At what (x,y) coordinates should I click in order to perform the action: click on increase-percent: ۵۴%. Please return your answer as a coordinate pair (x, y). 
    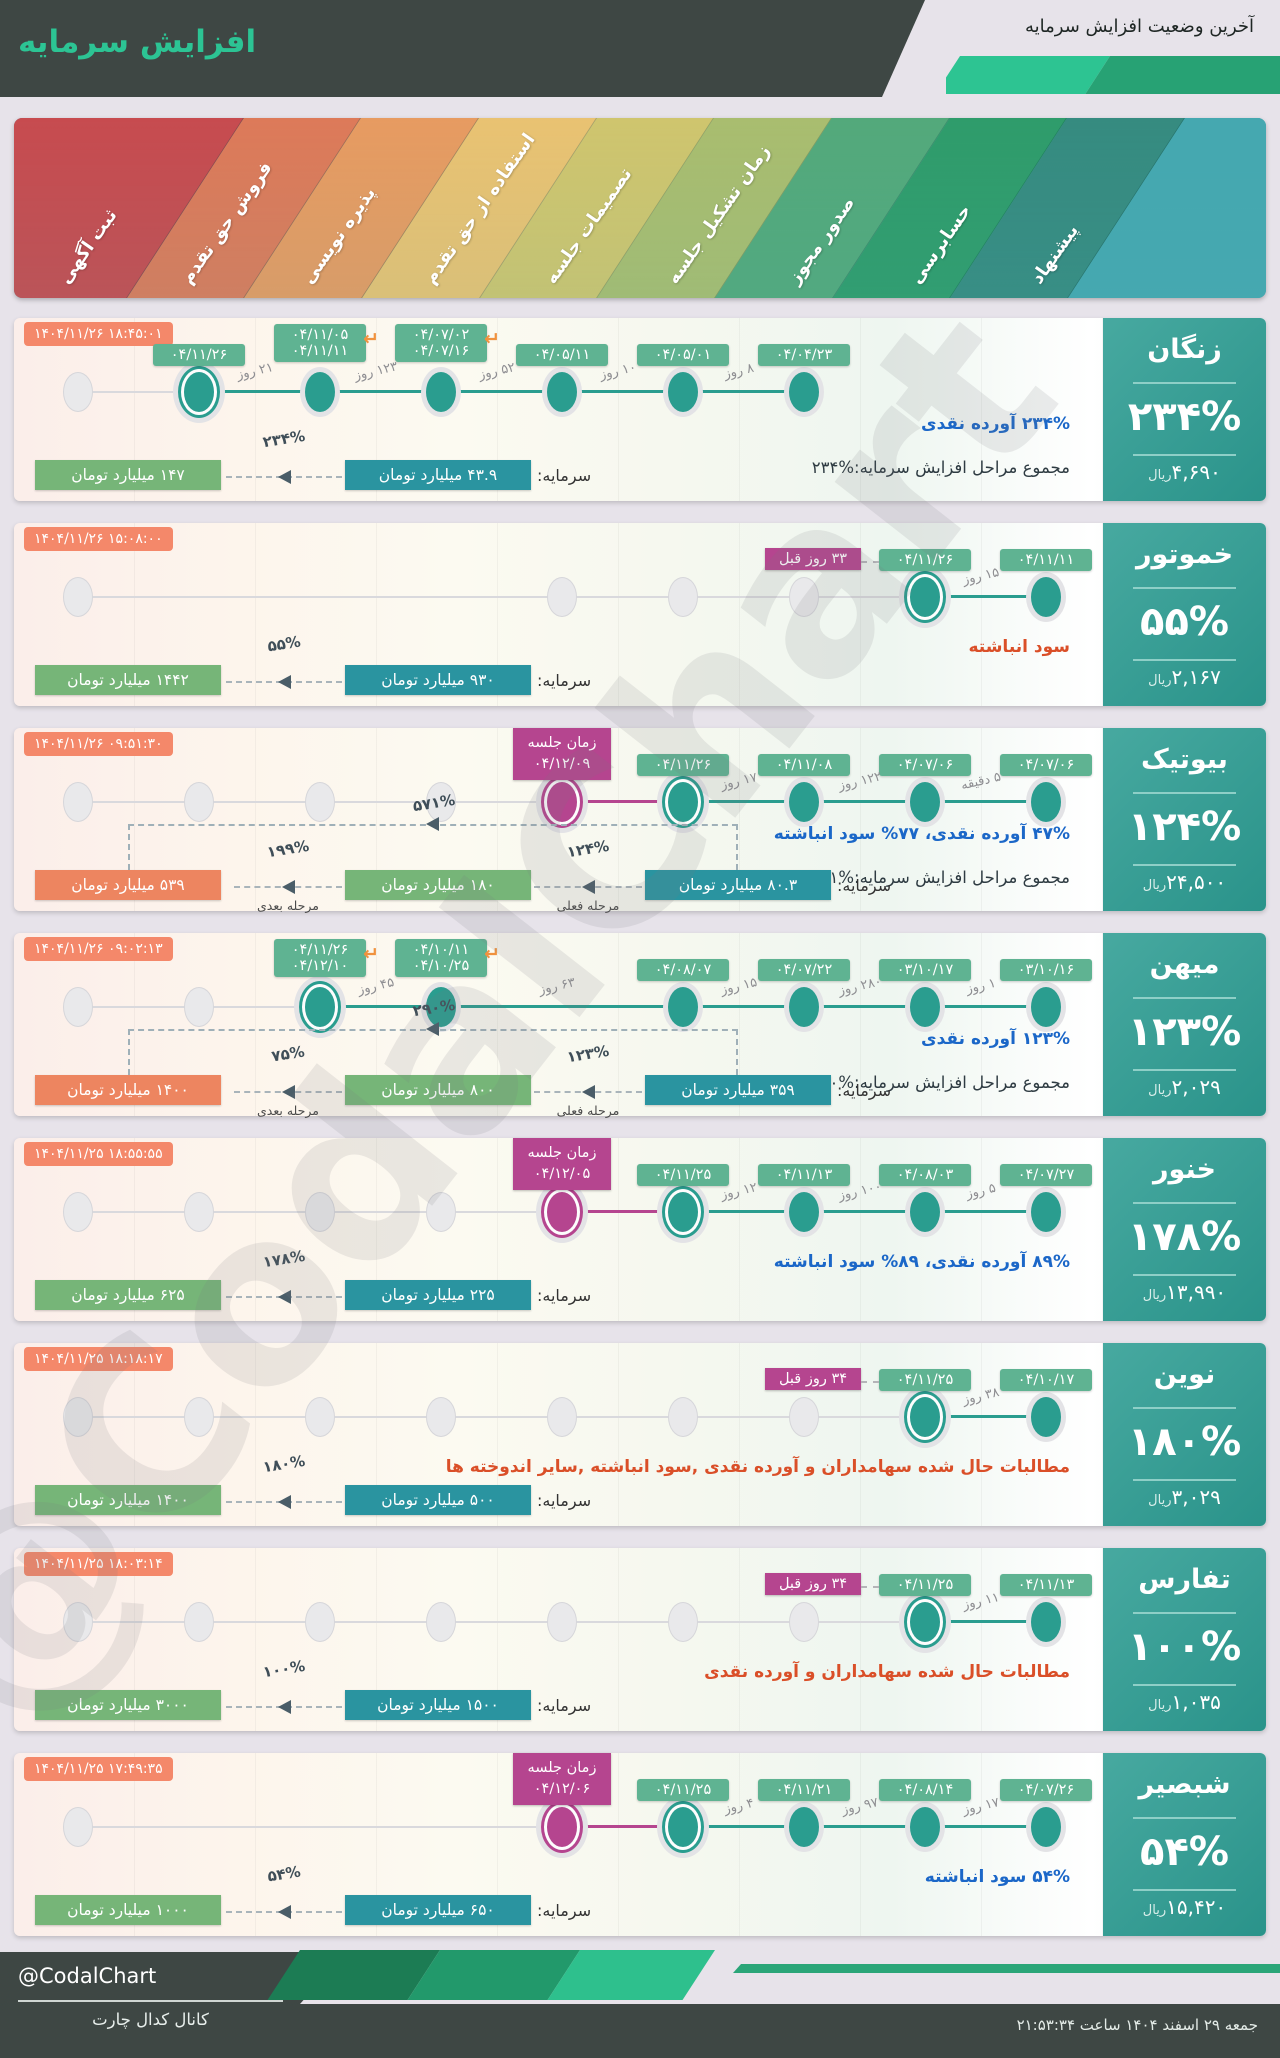
    Looking at the image, I should click on (1184, 1852).